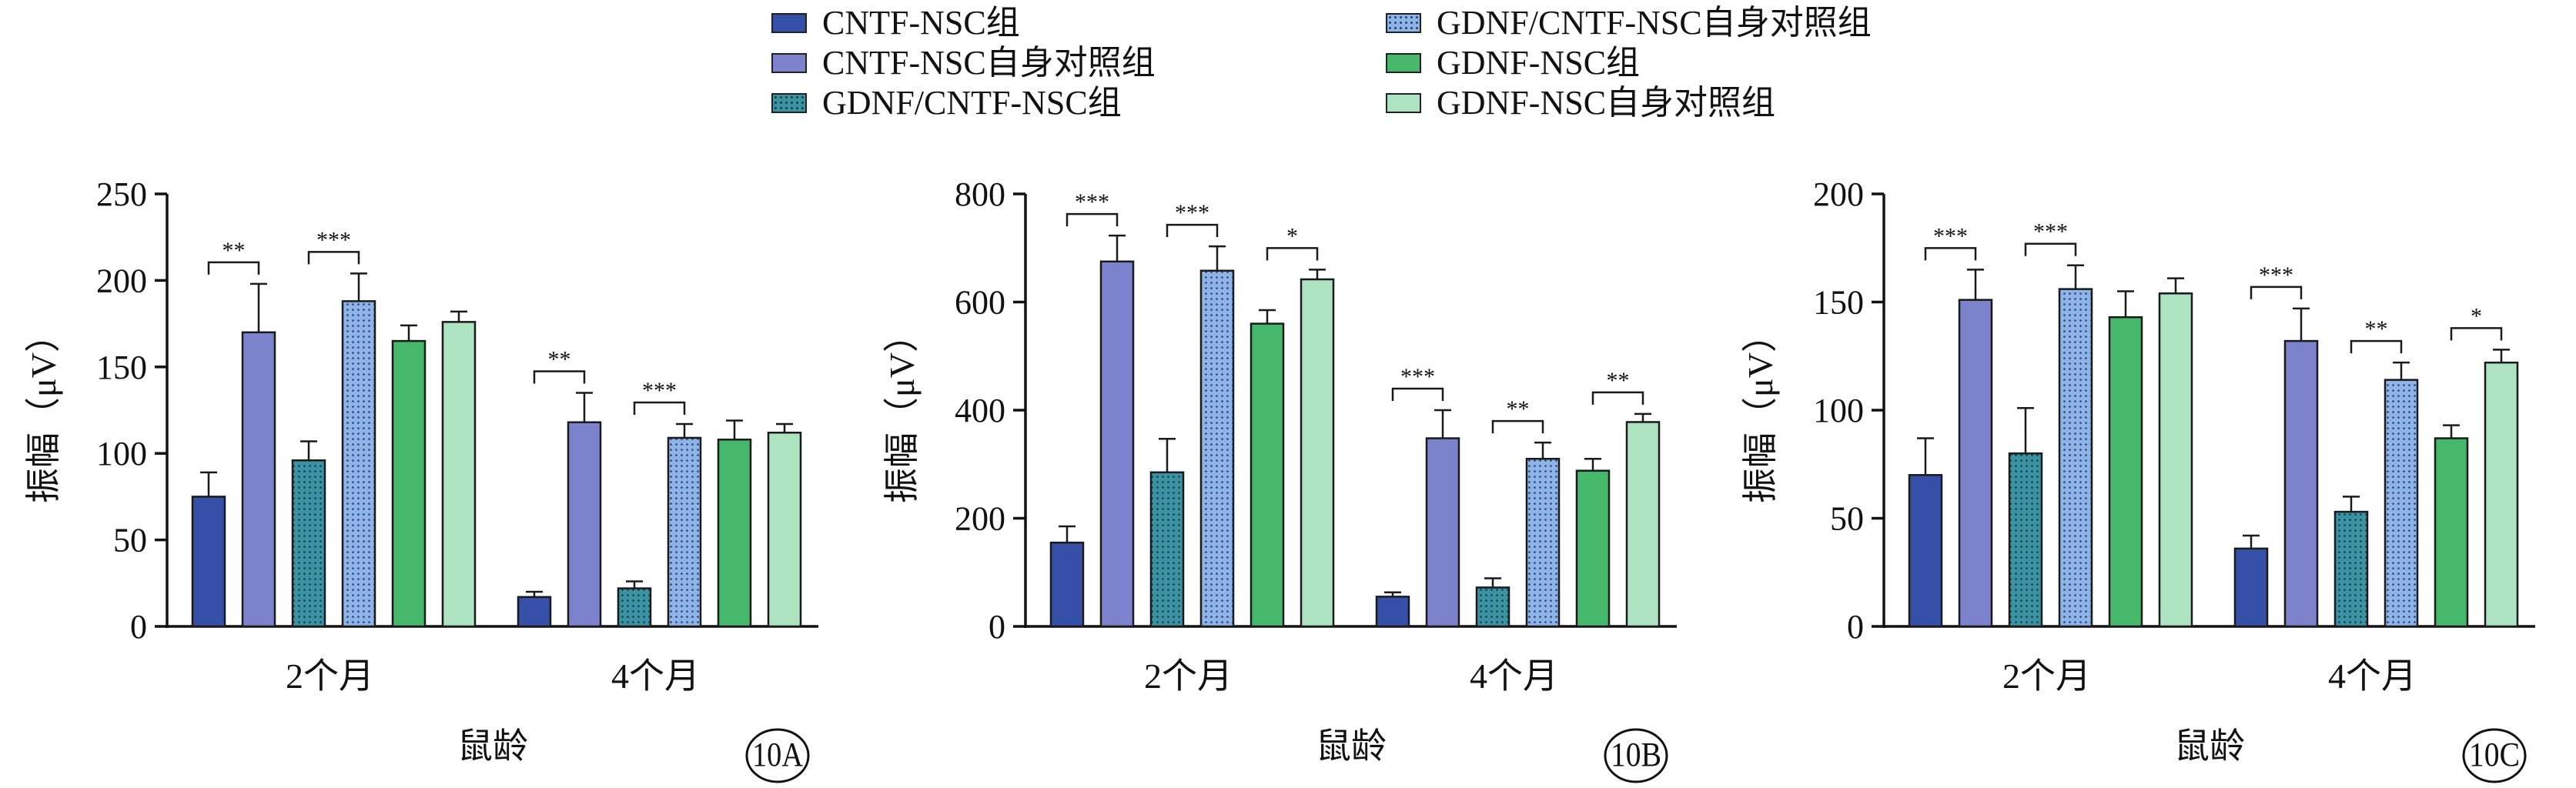  Describe the element at coordinates (1539, 63) in the screenshot. I see `legend-label: GDNF-NSC组` at that location.